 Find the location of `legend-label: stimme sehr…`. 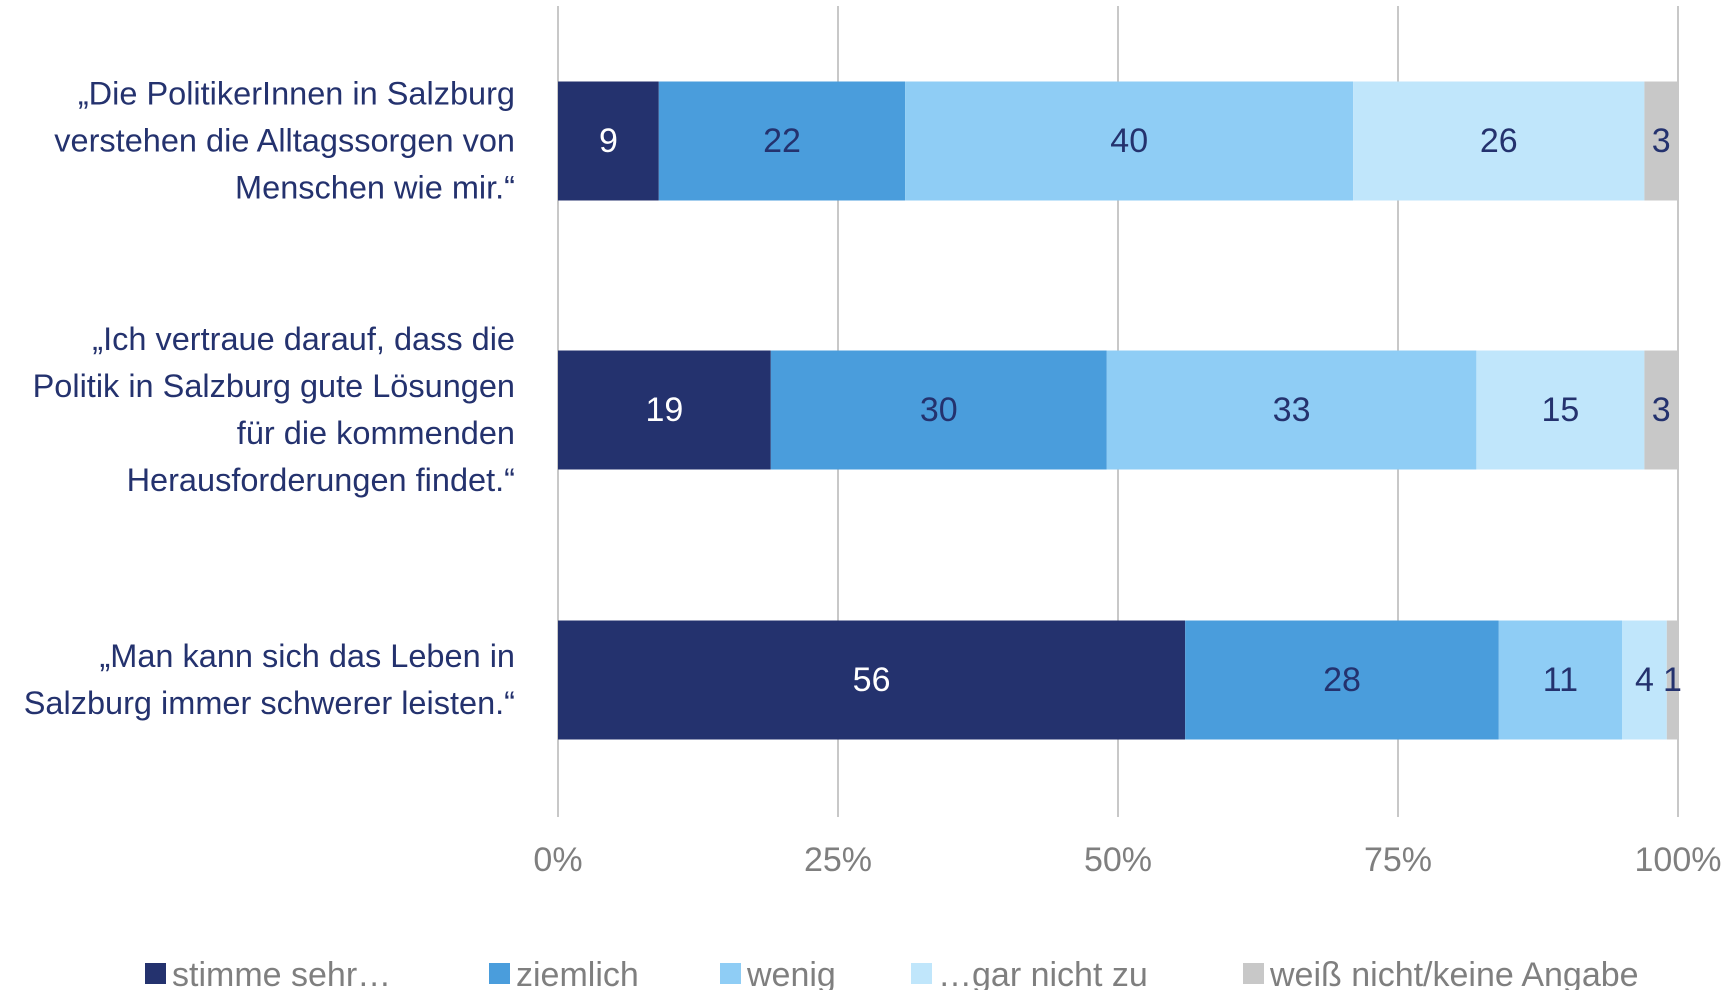

legend-label: stimme sehr… is located at coordinates (281, 973).